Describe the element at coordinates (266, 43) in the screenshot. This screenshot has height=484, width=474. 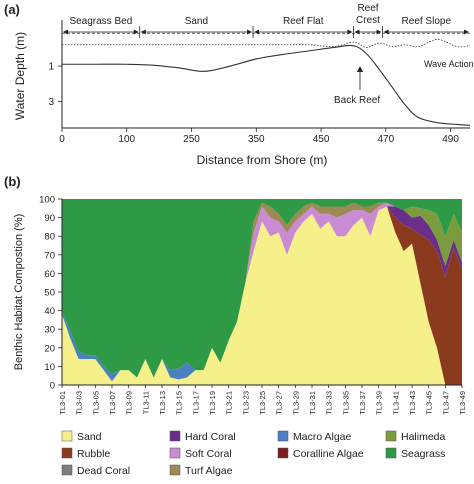
I see `profile-line-dotted` at that location.